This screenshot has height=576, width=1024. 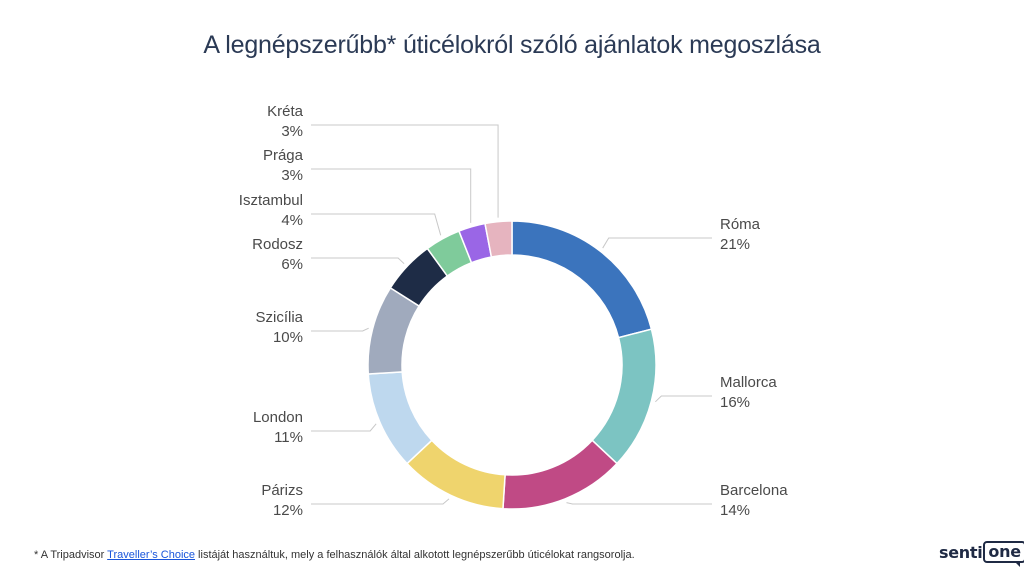 What do you see at coordinates (748, 382) in the screenshot?
I see `label-mallorca: Mallorca` at bounding box center [748, 382].